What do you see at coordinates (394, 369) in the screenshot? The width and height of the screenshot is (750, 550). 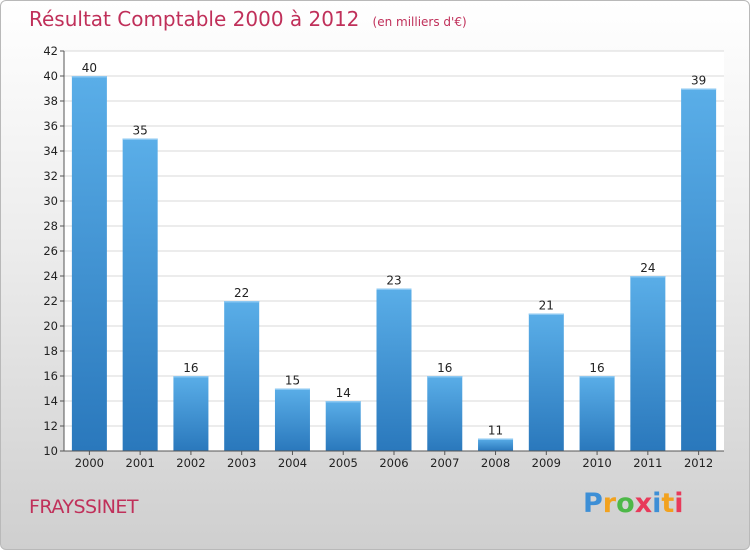 I see `bar-2006` at bounding box center [394, 369].